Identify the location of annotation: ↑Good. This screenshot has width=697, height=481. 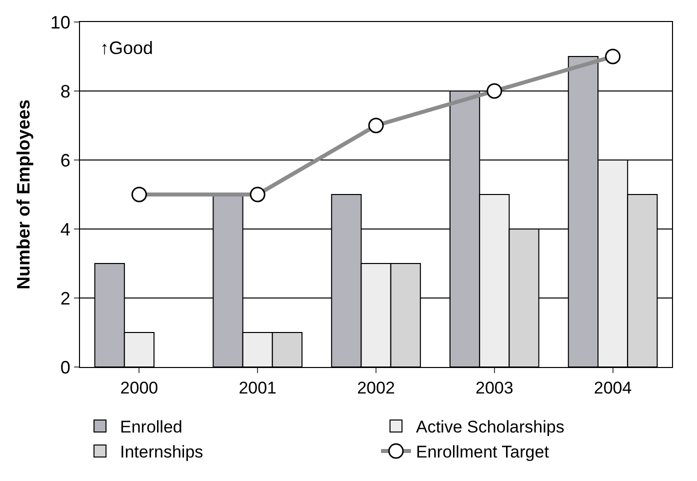
(127, 48).